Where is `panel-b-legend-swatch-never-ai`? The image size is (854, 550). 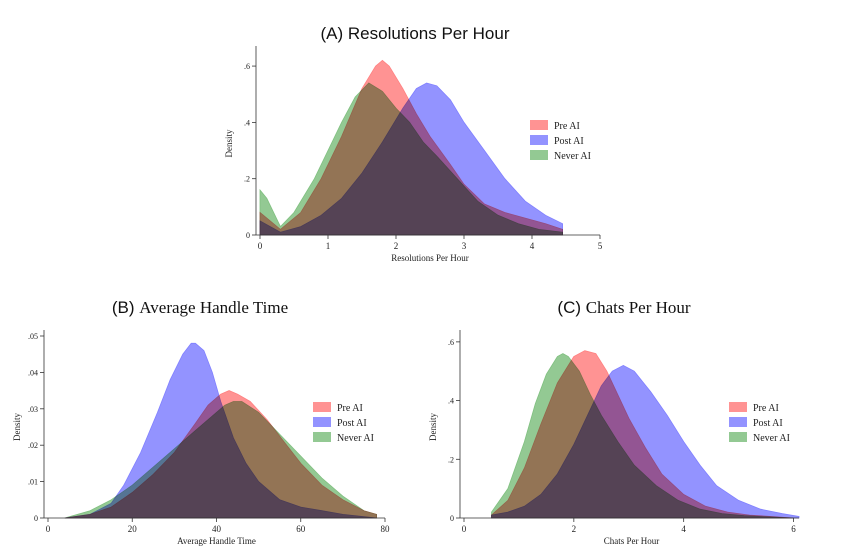 panel-b-legend-swatch-never-ai is located at coordinates (322, 437).